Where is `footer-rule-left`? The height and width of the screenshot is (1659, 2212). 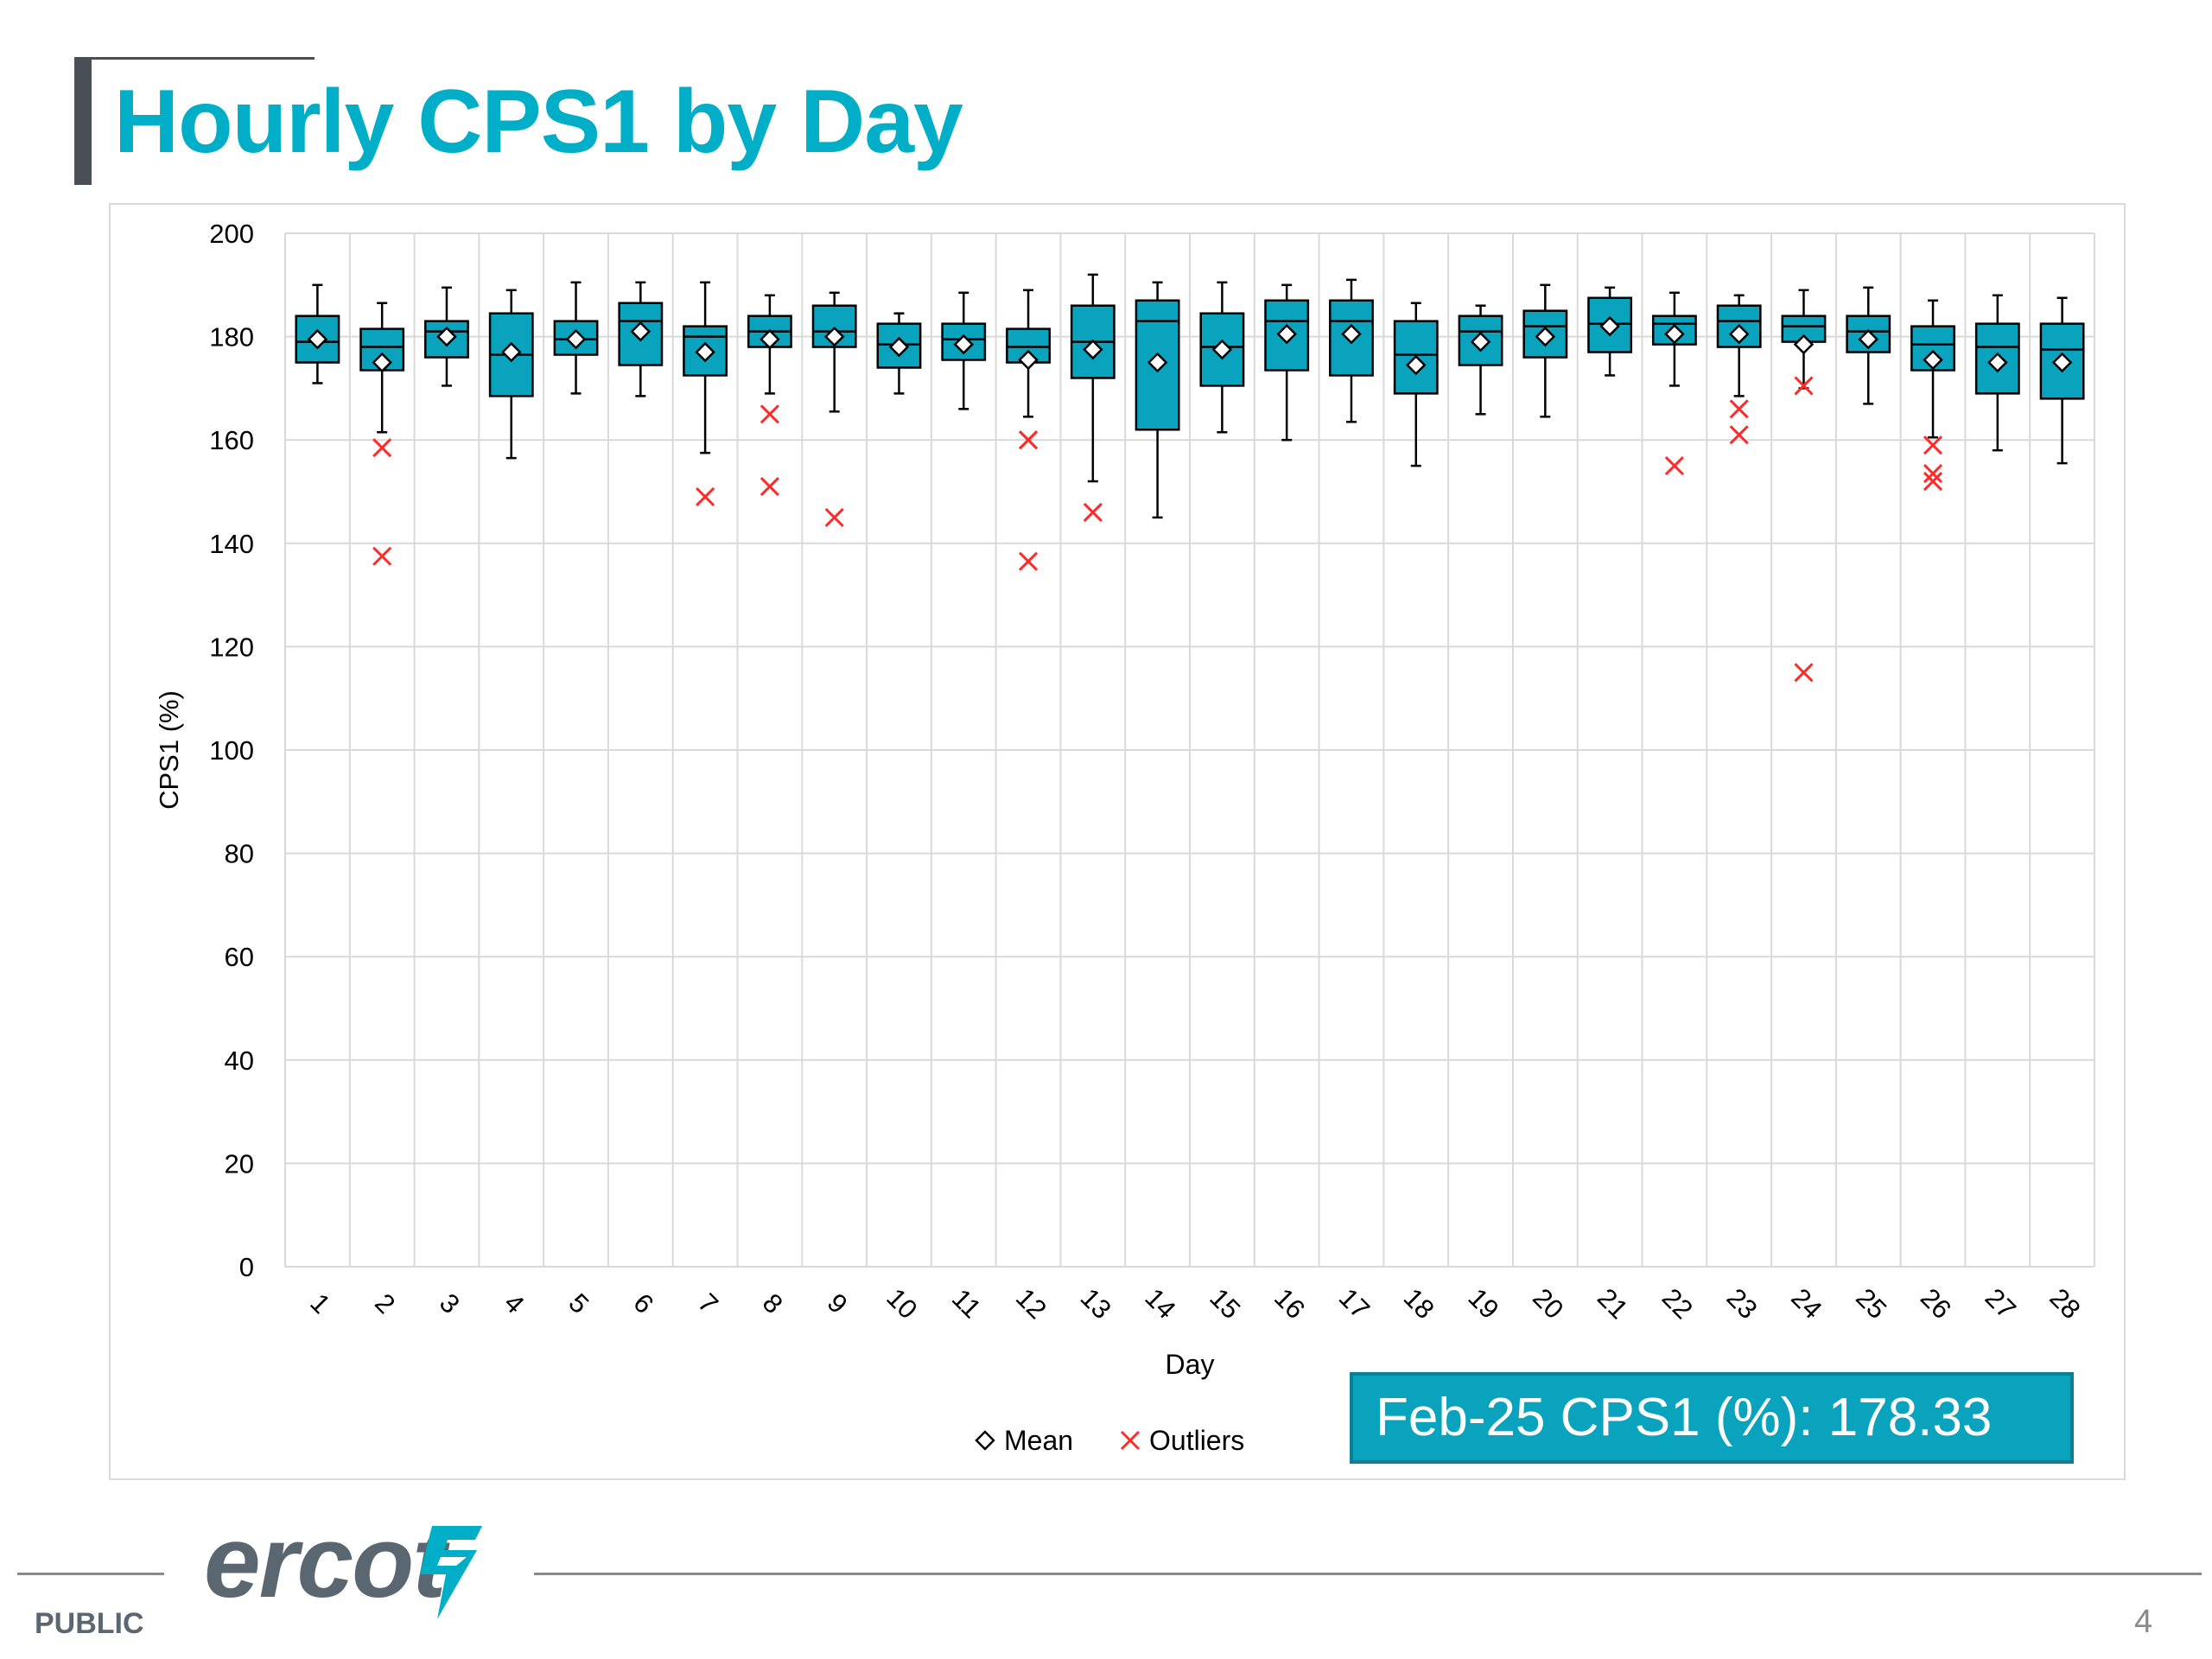 footer-rule-left is located at coordinates (90, 1574).